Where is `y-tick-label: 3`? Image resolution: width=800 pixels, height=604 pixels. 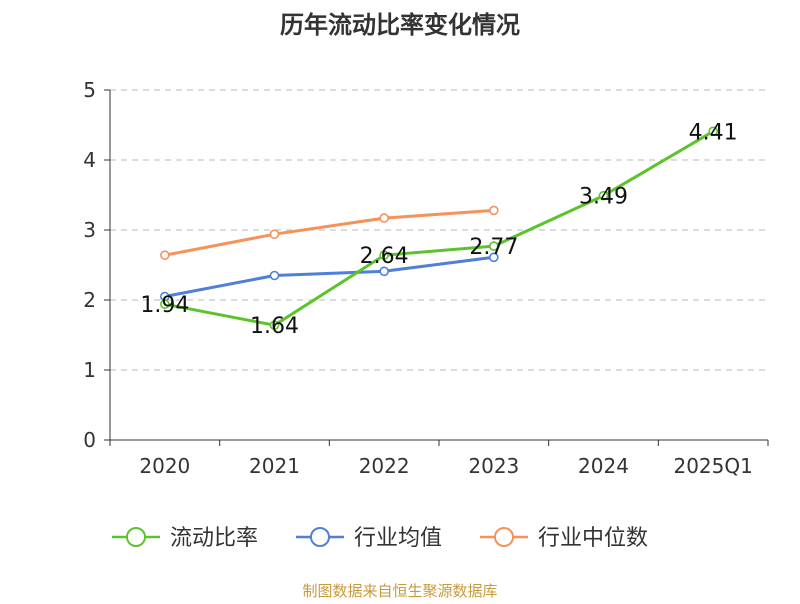
y-tick-label: 3 is located at coordinates (89, 230).